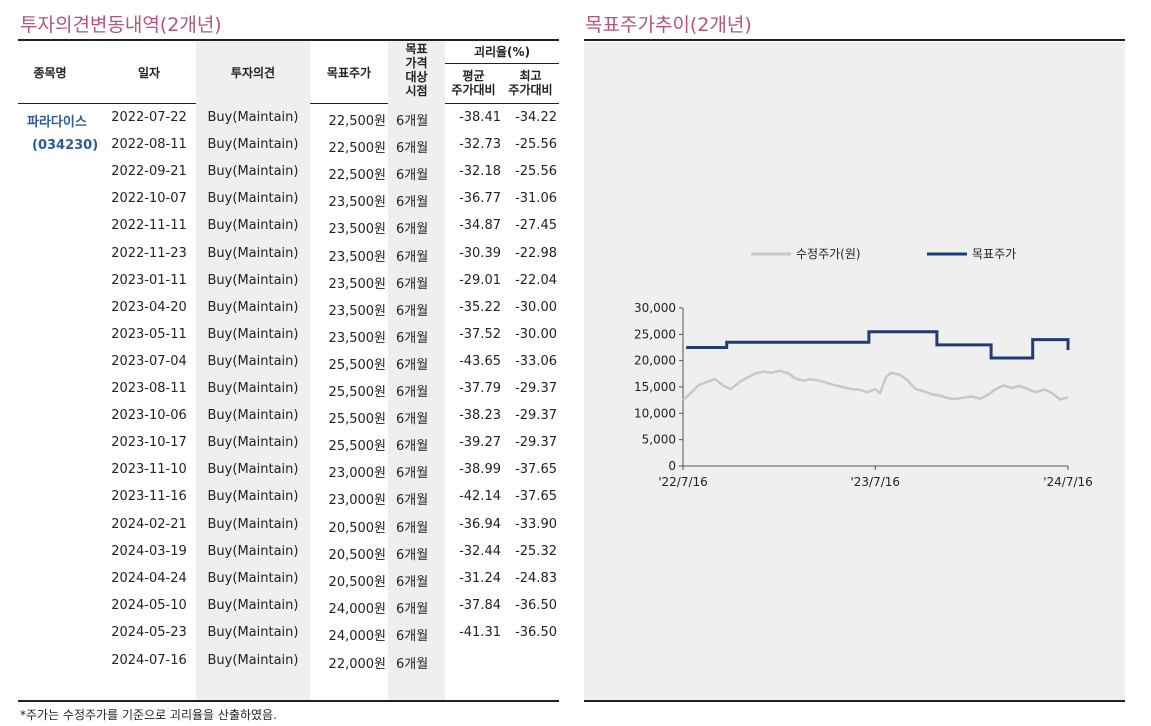 This screenshot has height=726, width=1151. What do you see at coordinates (536, 280) in the screenshot?
I see `cell-max: -22.04` at bounding box center [536, 280].